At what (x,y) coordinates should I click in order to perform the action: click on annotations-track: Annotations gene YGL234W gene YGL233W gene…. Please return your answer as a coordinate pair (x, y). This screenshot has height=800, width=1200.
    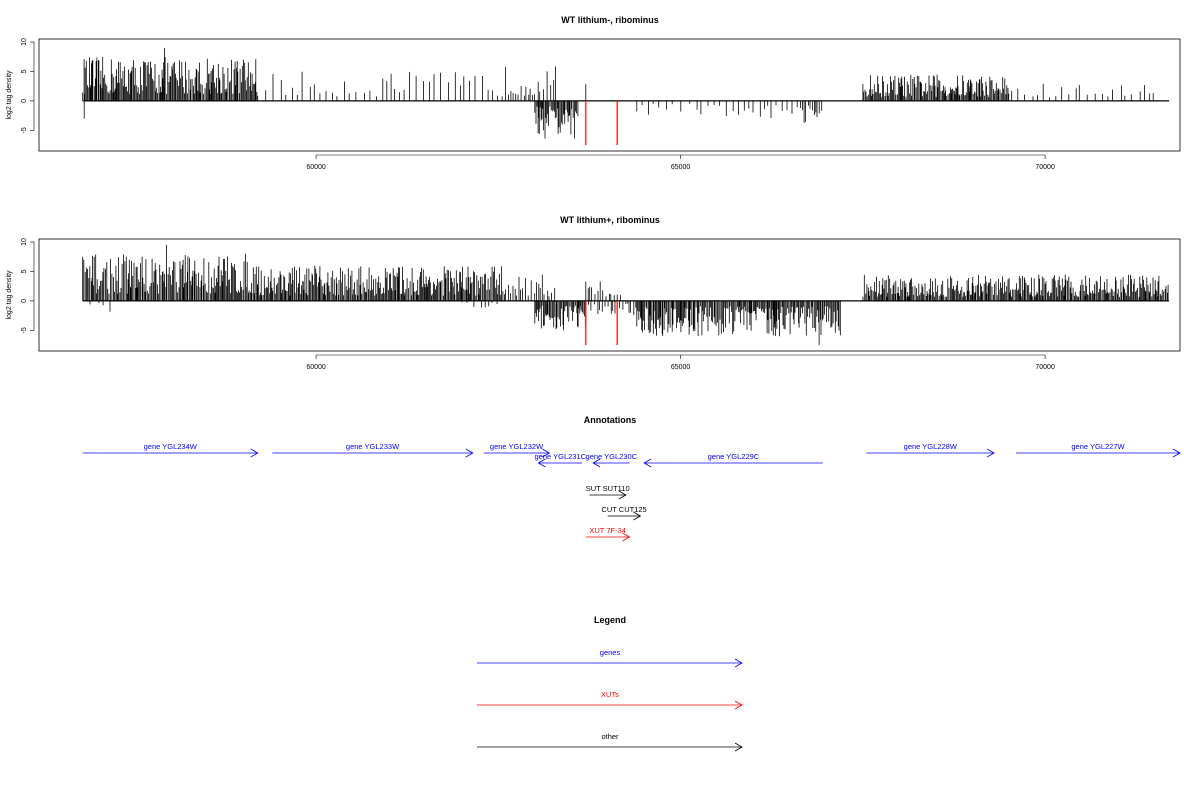
    Looking at the image, I should click on (631, 478).